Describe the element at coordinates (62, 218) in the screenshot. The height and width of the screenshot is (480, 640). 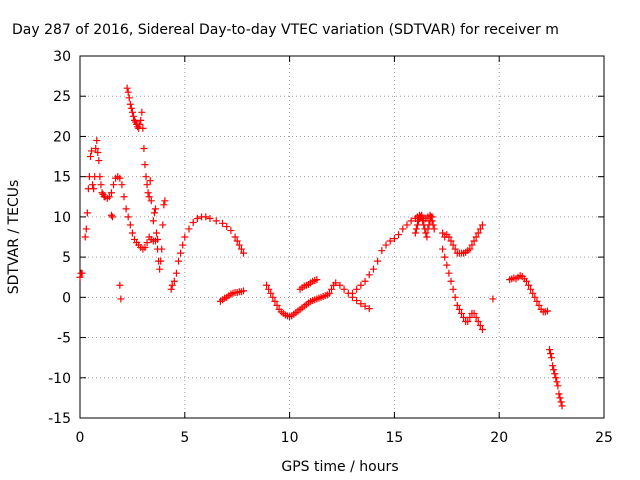
I see `y-tick-label: 10` at that location.